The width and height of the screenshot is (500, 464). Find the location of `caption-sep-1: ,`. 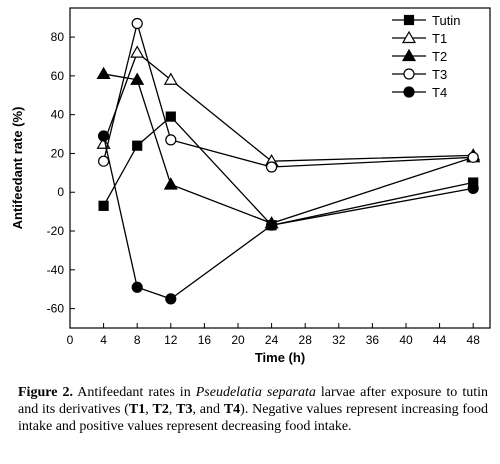

caption-sep-1: , is located at coordinates (149, 409).